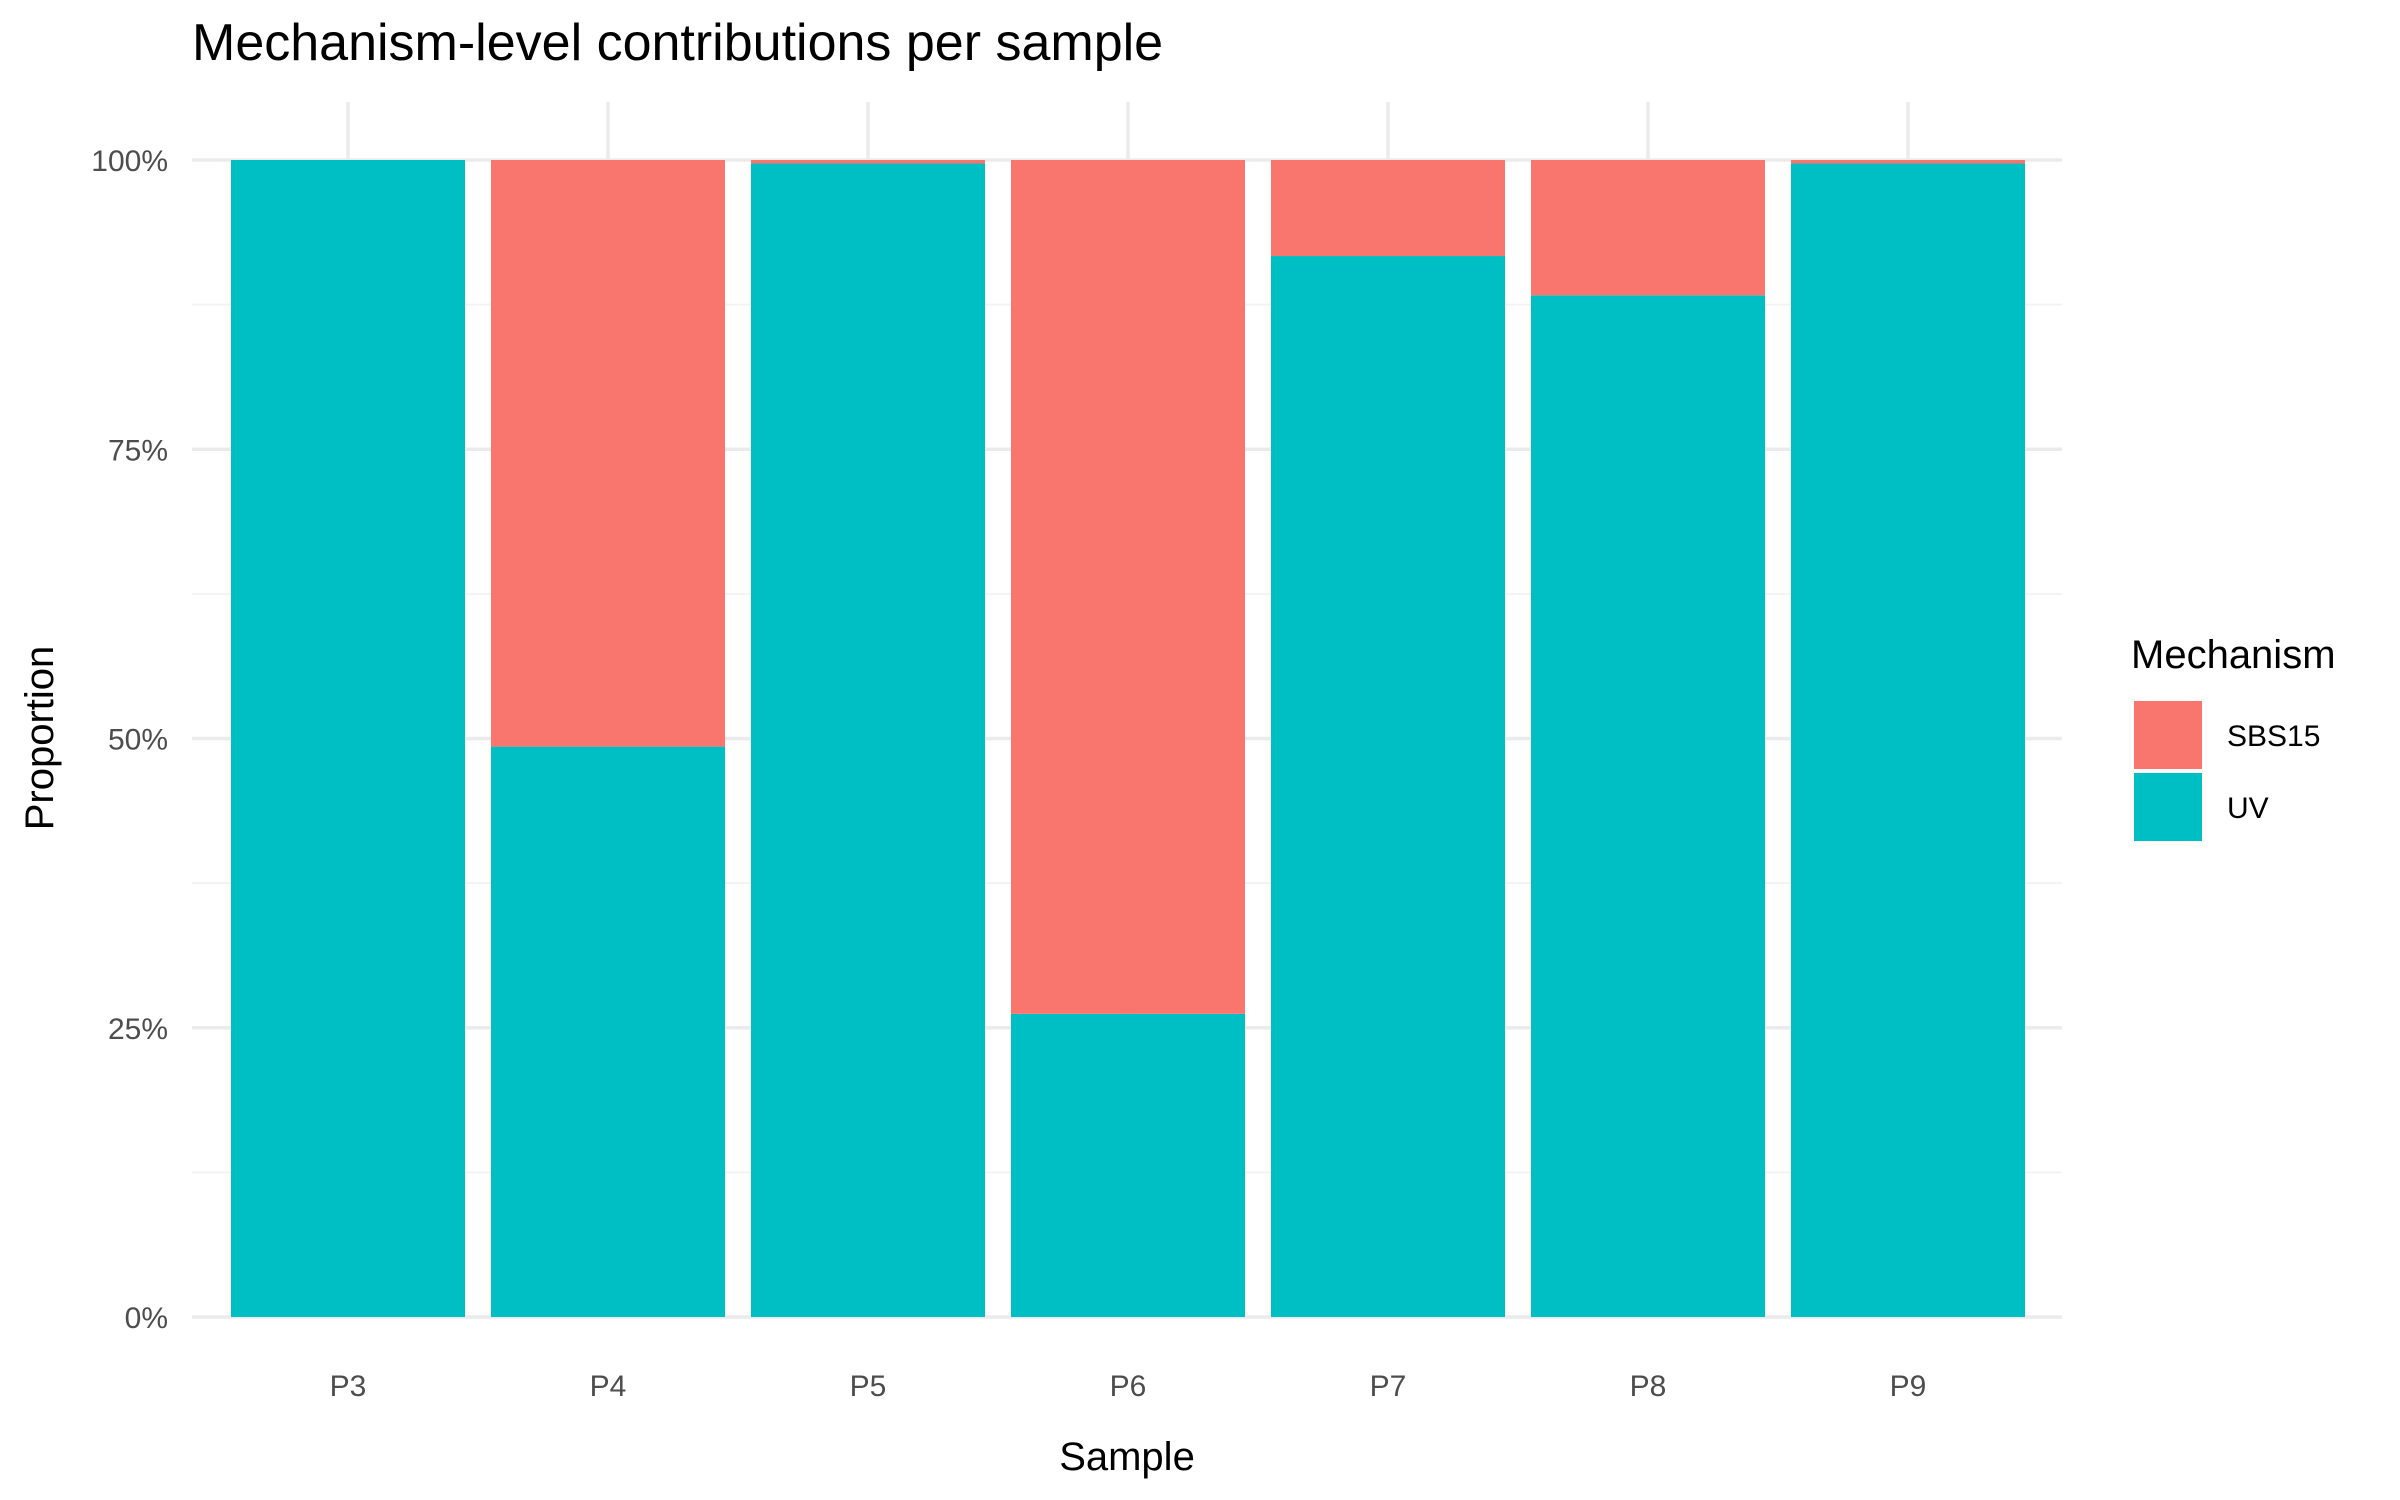 The width and height of the screenshot is (2400, 1500). Describe the element at coordinates (1908, 740) in the screenshot. I see `bar-p9-uv` at that location.